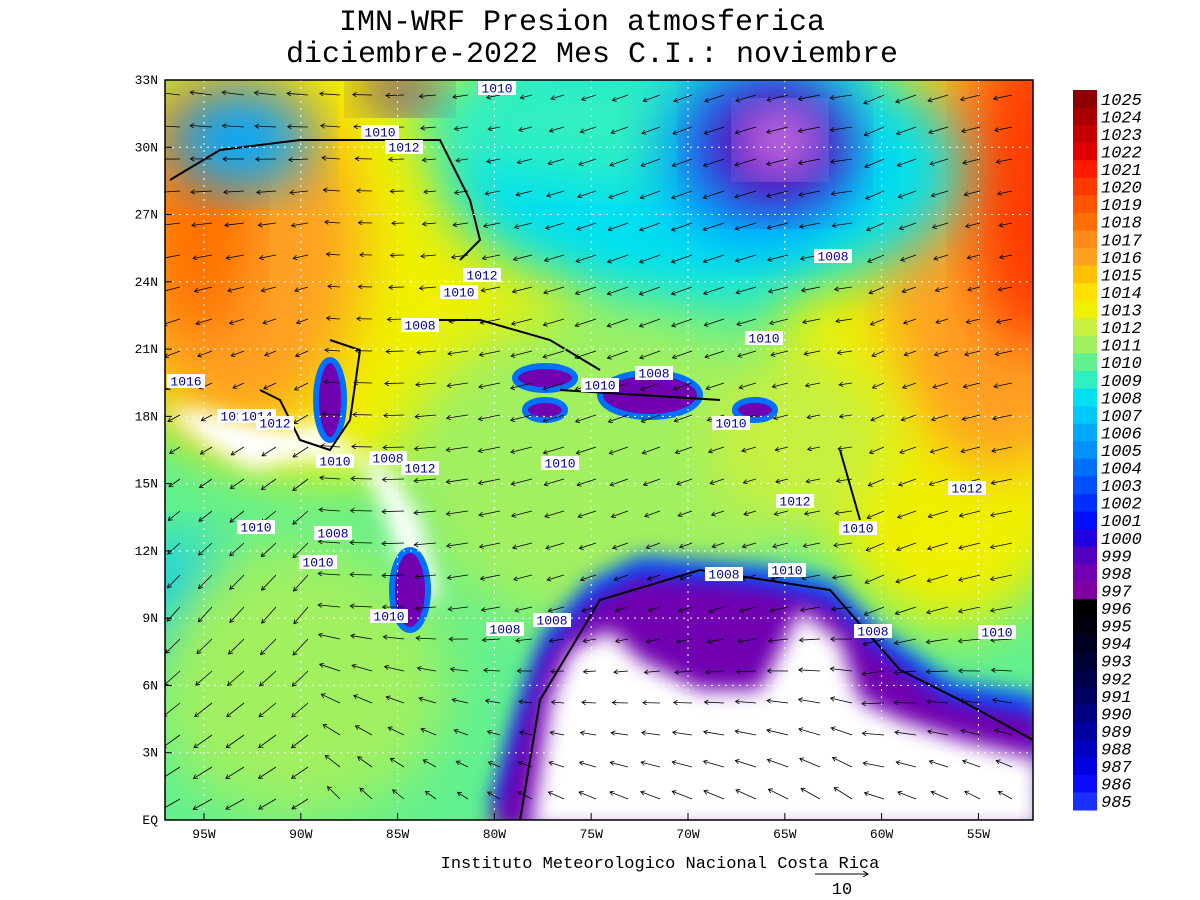  Describe the element at coordinates (1116, 575) in the screenshot. I see `colorbar-label: 998` at that location.